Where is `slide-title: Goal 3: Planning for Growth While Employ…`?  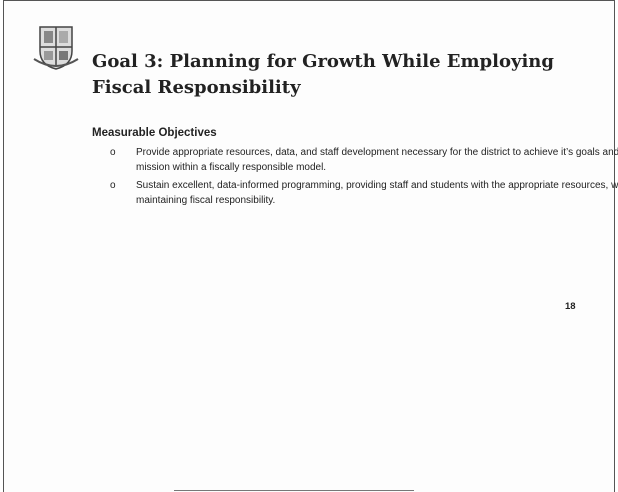
slide-title: Goal 3: Planning for Growth While Employ… is located at coordinates (323, 74).